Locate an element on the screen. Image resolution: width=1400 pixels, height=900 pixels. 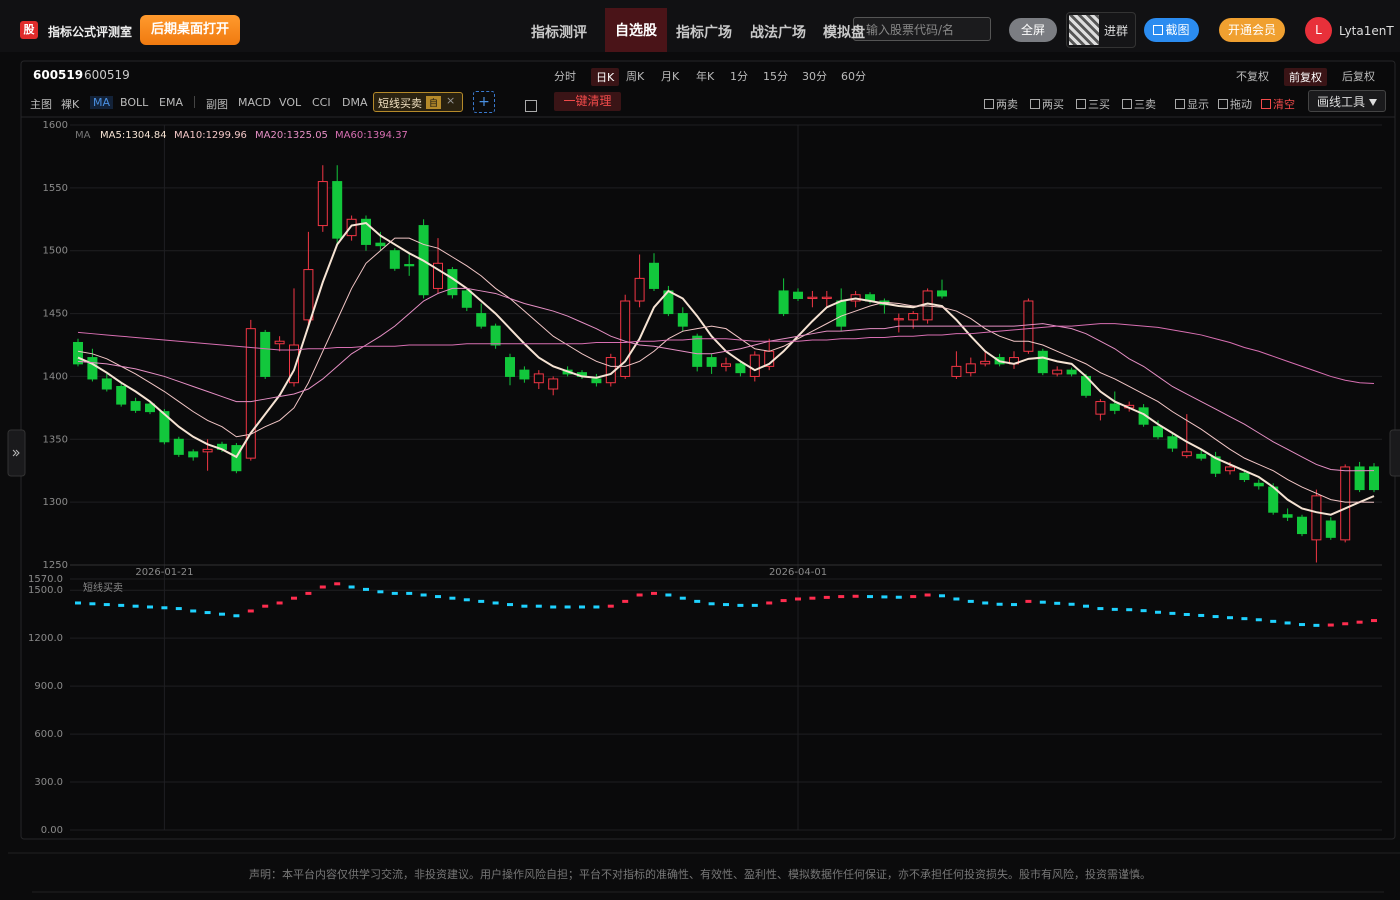
nav-item: 模拟盘 is located at coordinates (844, 33).